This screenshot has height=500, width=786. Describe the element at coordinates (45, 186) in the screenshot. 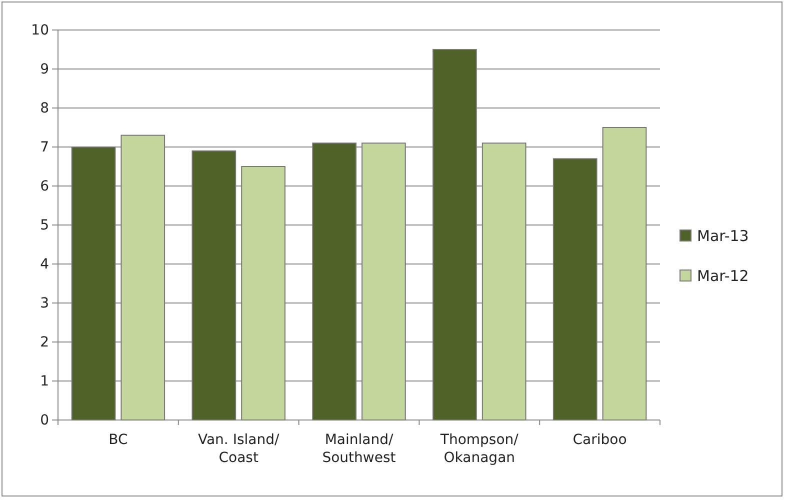

I see `y-tick-label: 6` at that location.